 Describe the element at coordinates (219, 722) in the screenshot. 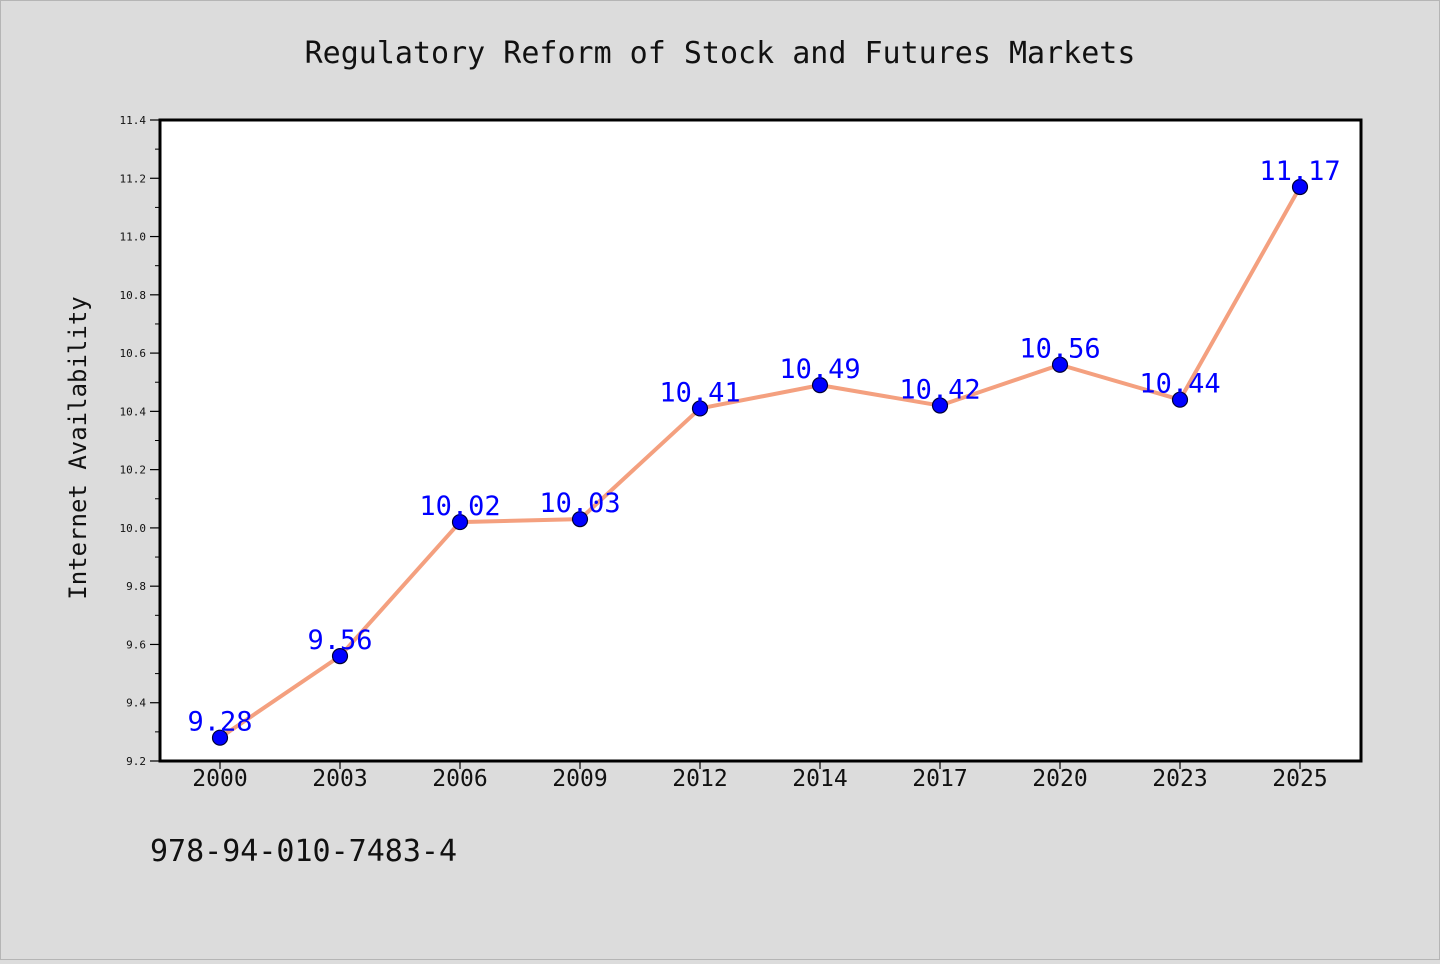

I see `data-label: 9.28` at that location.